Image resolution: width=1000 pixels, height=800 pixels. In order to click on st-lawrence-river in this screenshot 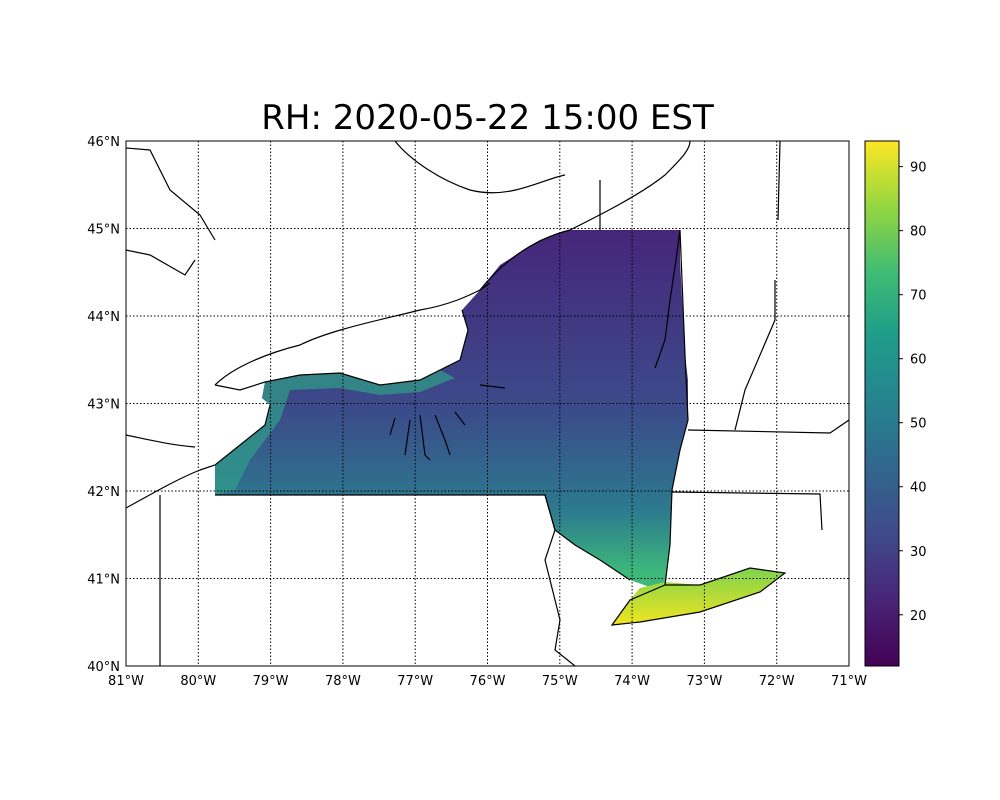, I will do `click(542, 216)`.